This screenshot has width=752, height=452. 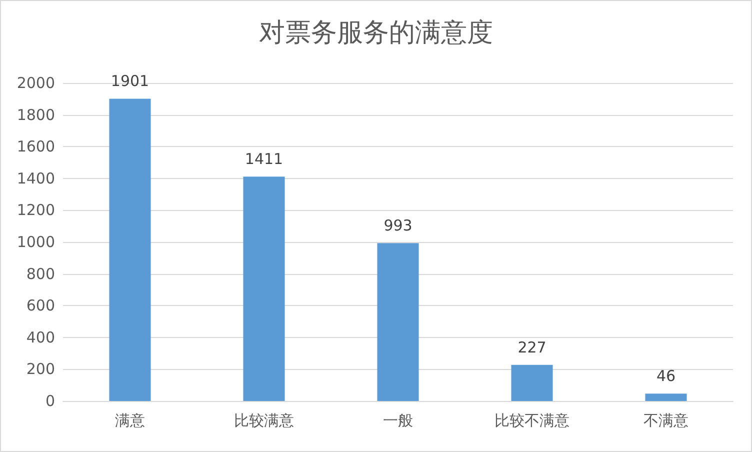 What do you see at coordinates (398, 421) in the screenshot?
I see `x-tick-label: 一般` at bounding box center [398, 421].